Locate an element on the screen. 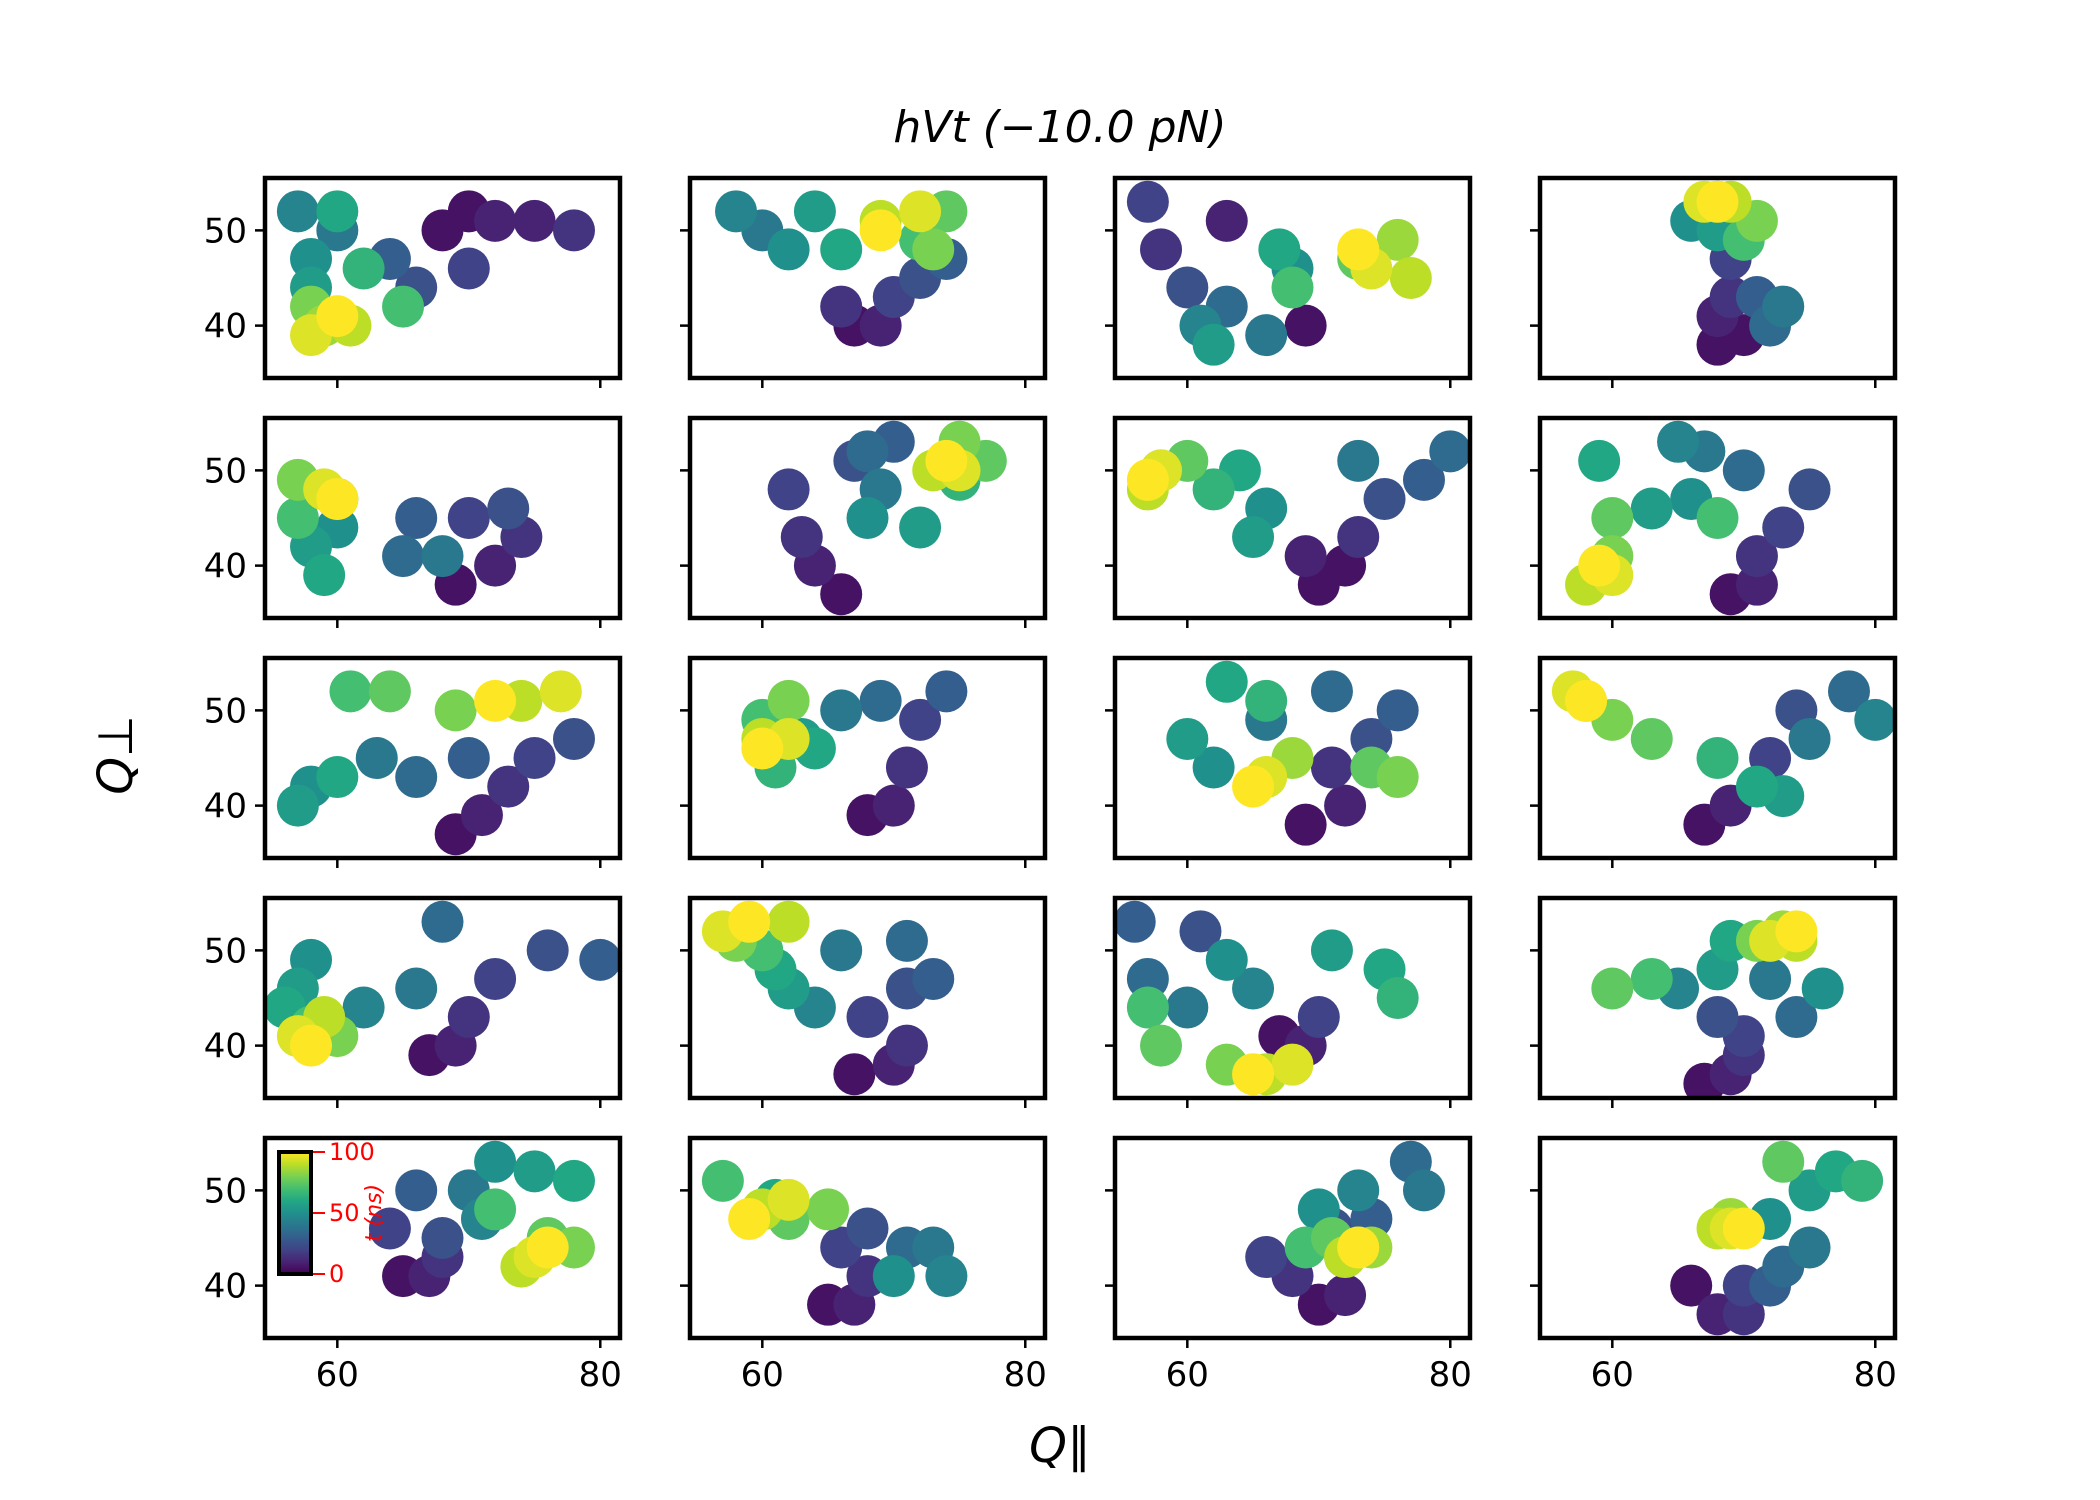  colorbar-tick-label: 50 is located at coordinates (344, 1213).